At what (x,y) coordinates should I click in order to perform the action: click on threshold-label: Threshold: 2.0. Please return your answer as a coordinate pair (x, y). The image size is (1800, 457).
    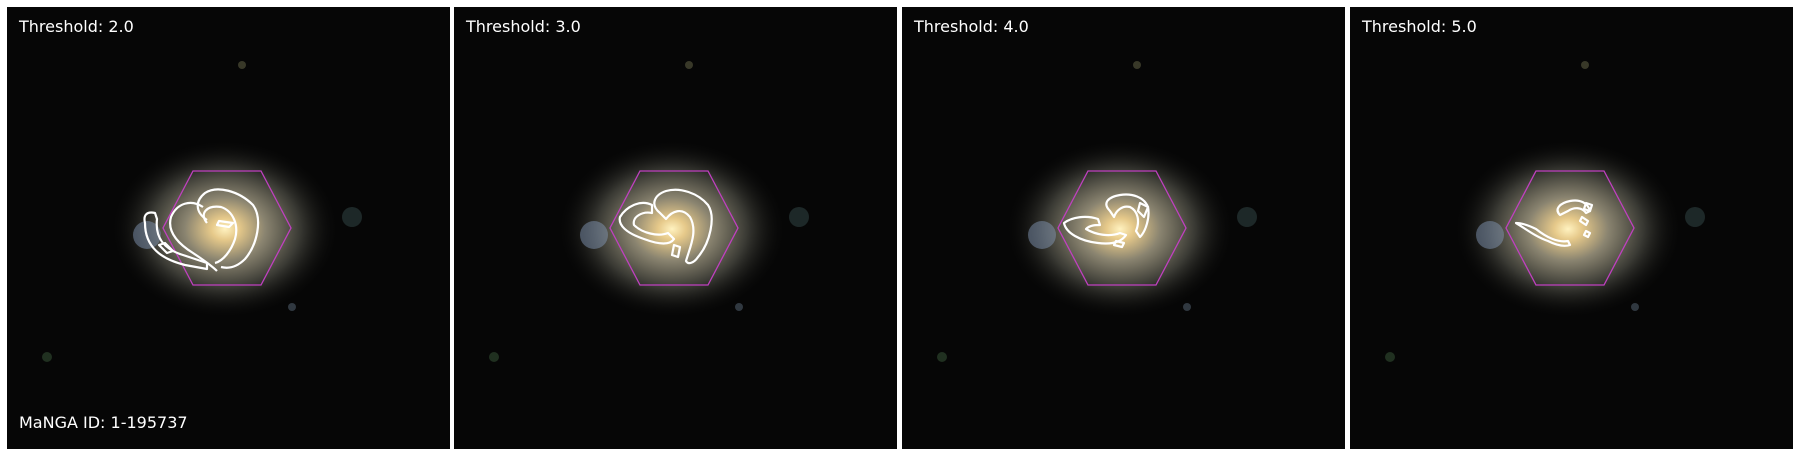
    Looking at the image, I should click on (76, 26).